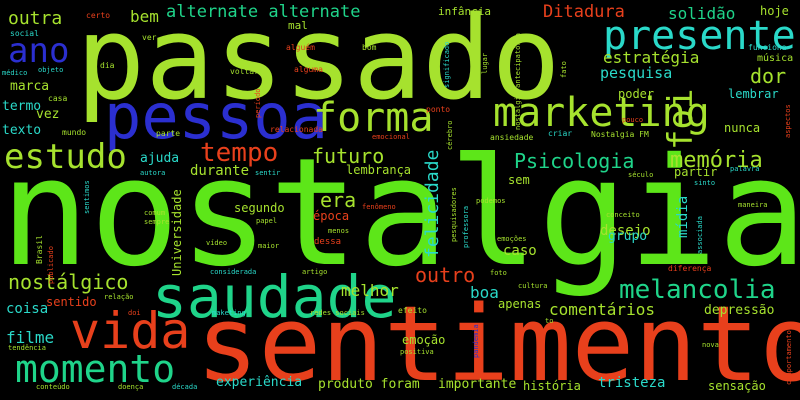 Image resolution: width=800 pixels, height=400 pixels. Describe the element at coordinates (48, 114) in the screenshot. I see `word-vez: vez` at that location.